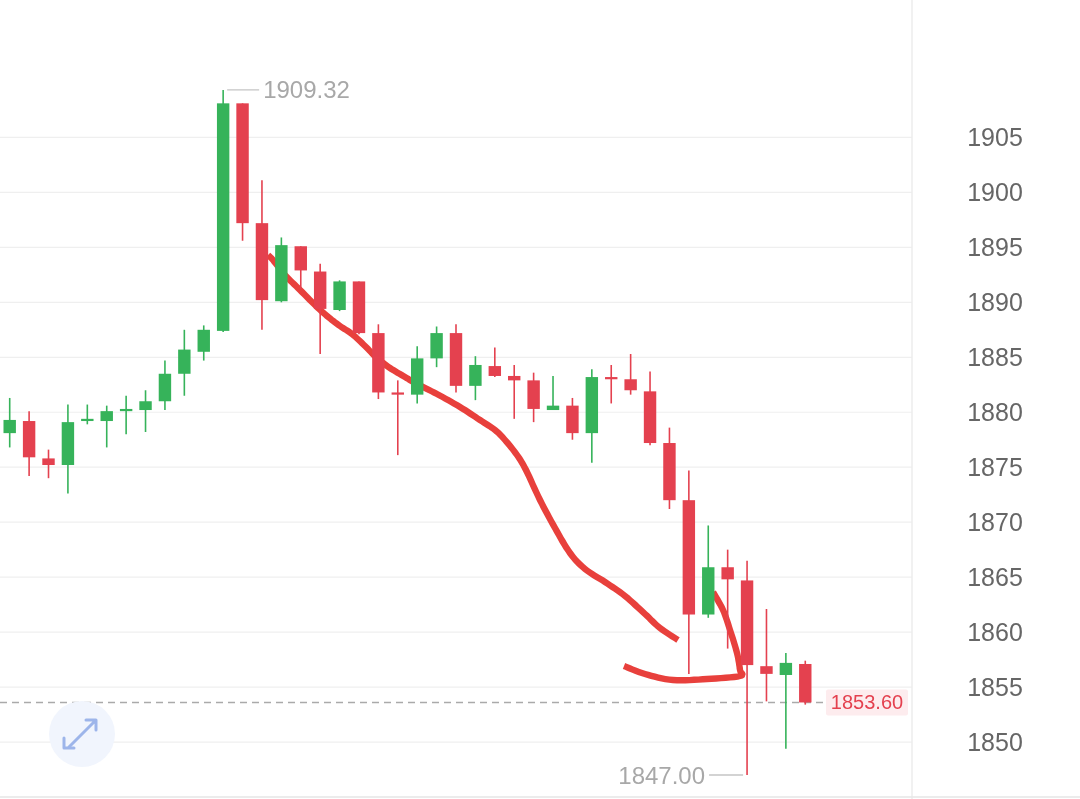 Image resolution: width=1080 pixels, height=799 pixels. What do you see at coordinates (995, 302) in the screenshot?
I see `y-tick-label: 1890` at bounding box center [995, 302].